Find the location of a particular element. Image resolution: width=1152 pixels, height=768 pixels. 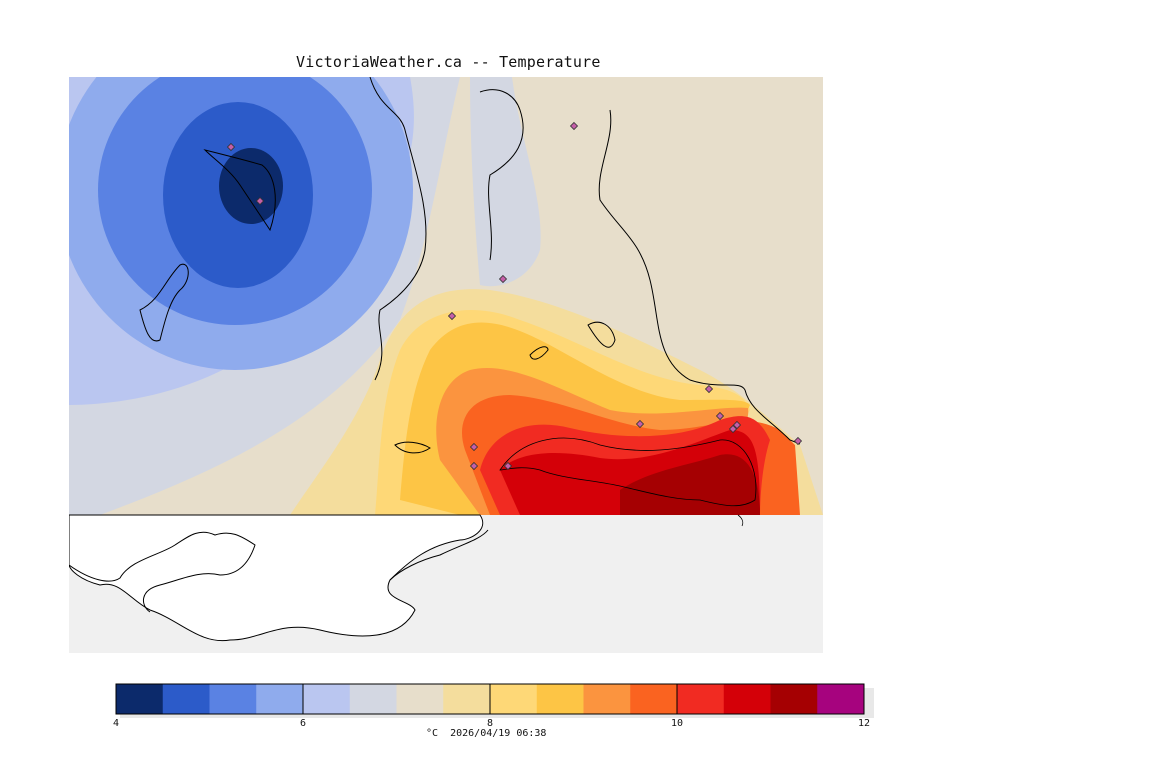

timestamp: 2026/04/19 06:38 is located at coordinates (498, 733).